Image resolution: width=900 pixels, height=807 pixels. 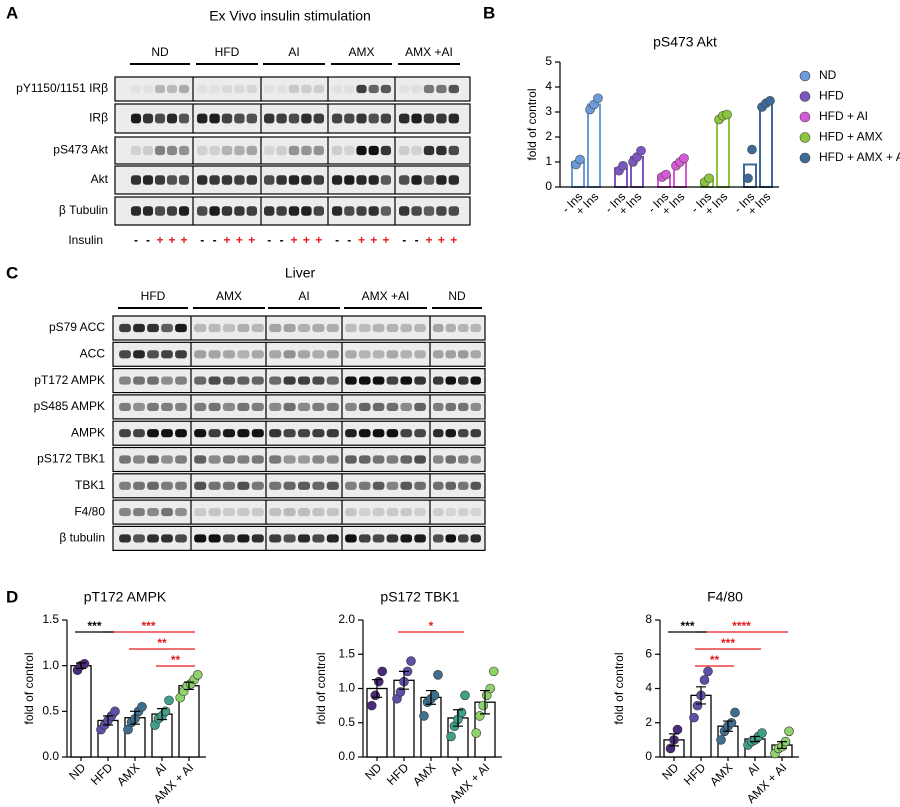 What do you see at coordinates (361, 52) in the screenshot?
I see `group-label: AMX` at bounding box center [361, 52].